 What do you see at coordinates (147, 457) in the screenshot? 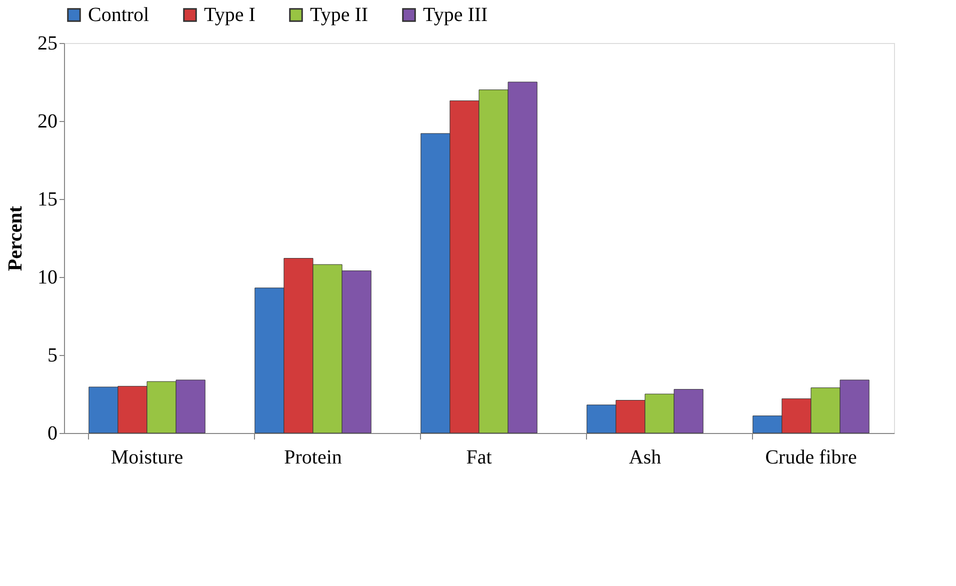
I see `x-tick-label: Moisture` at bounding box center [147, 457].